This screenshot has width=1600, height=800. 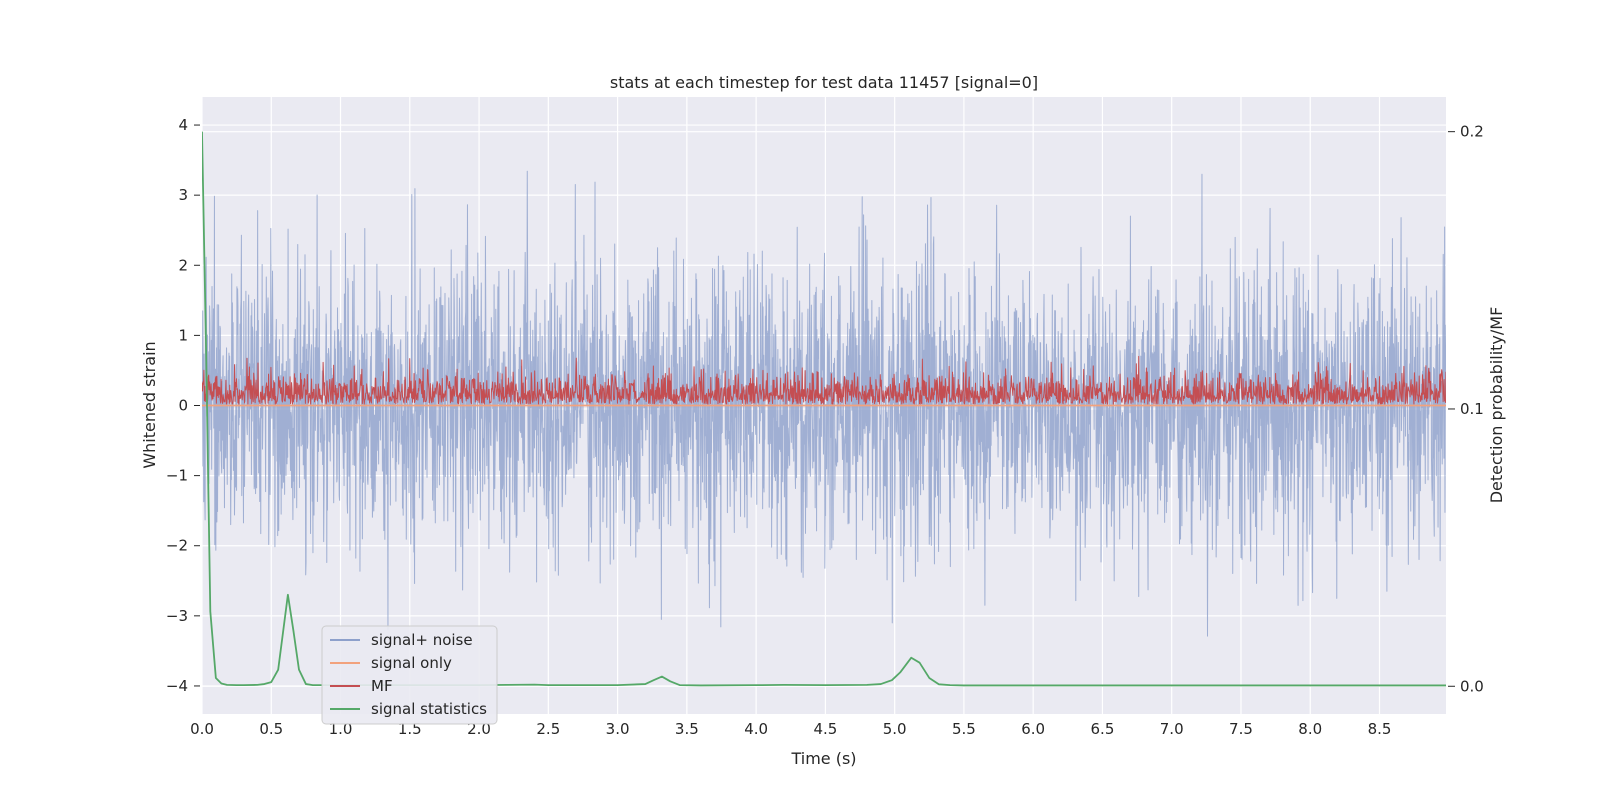 What do you see at coordinates (895, 729) in the screenshot?
I see `x-tick-label: 5.0` at bounding box center [895, 729].